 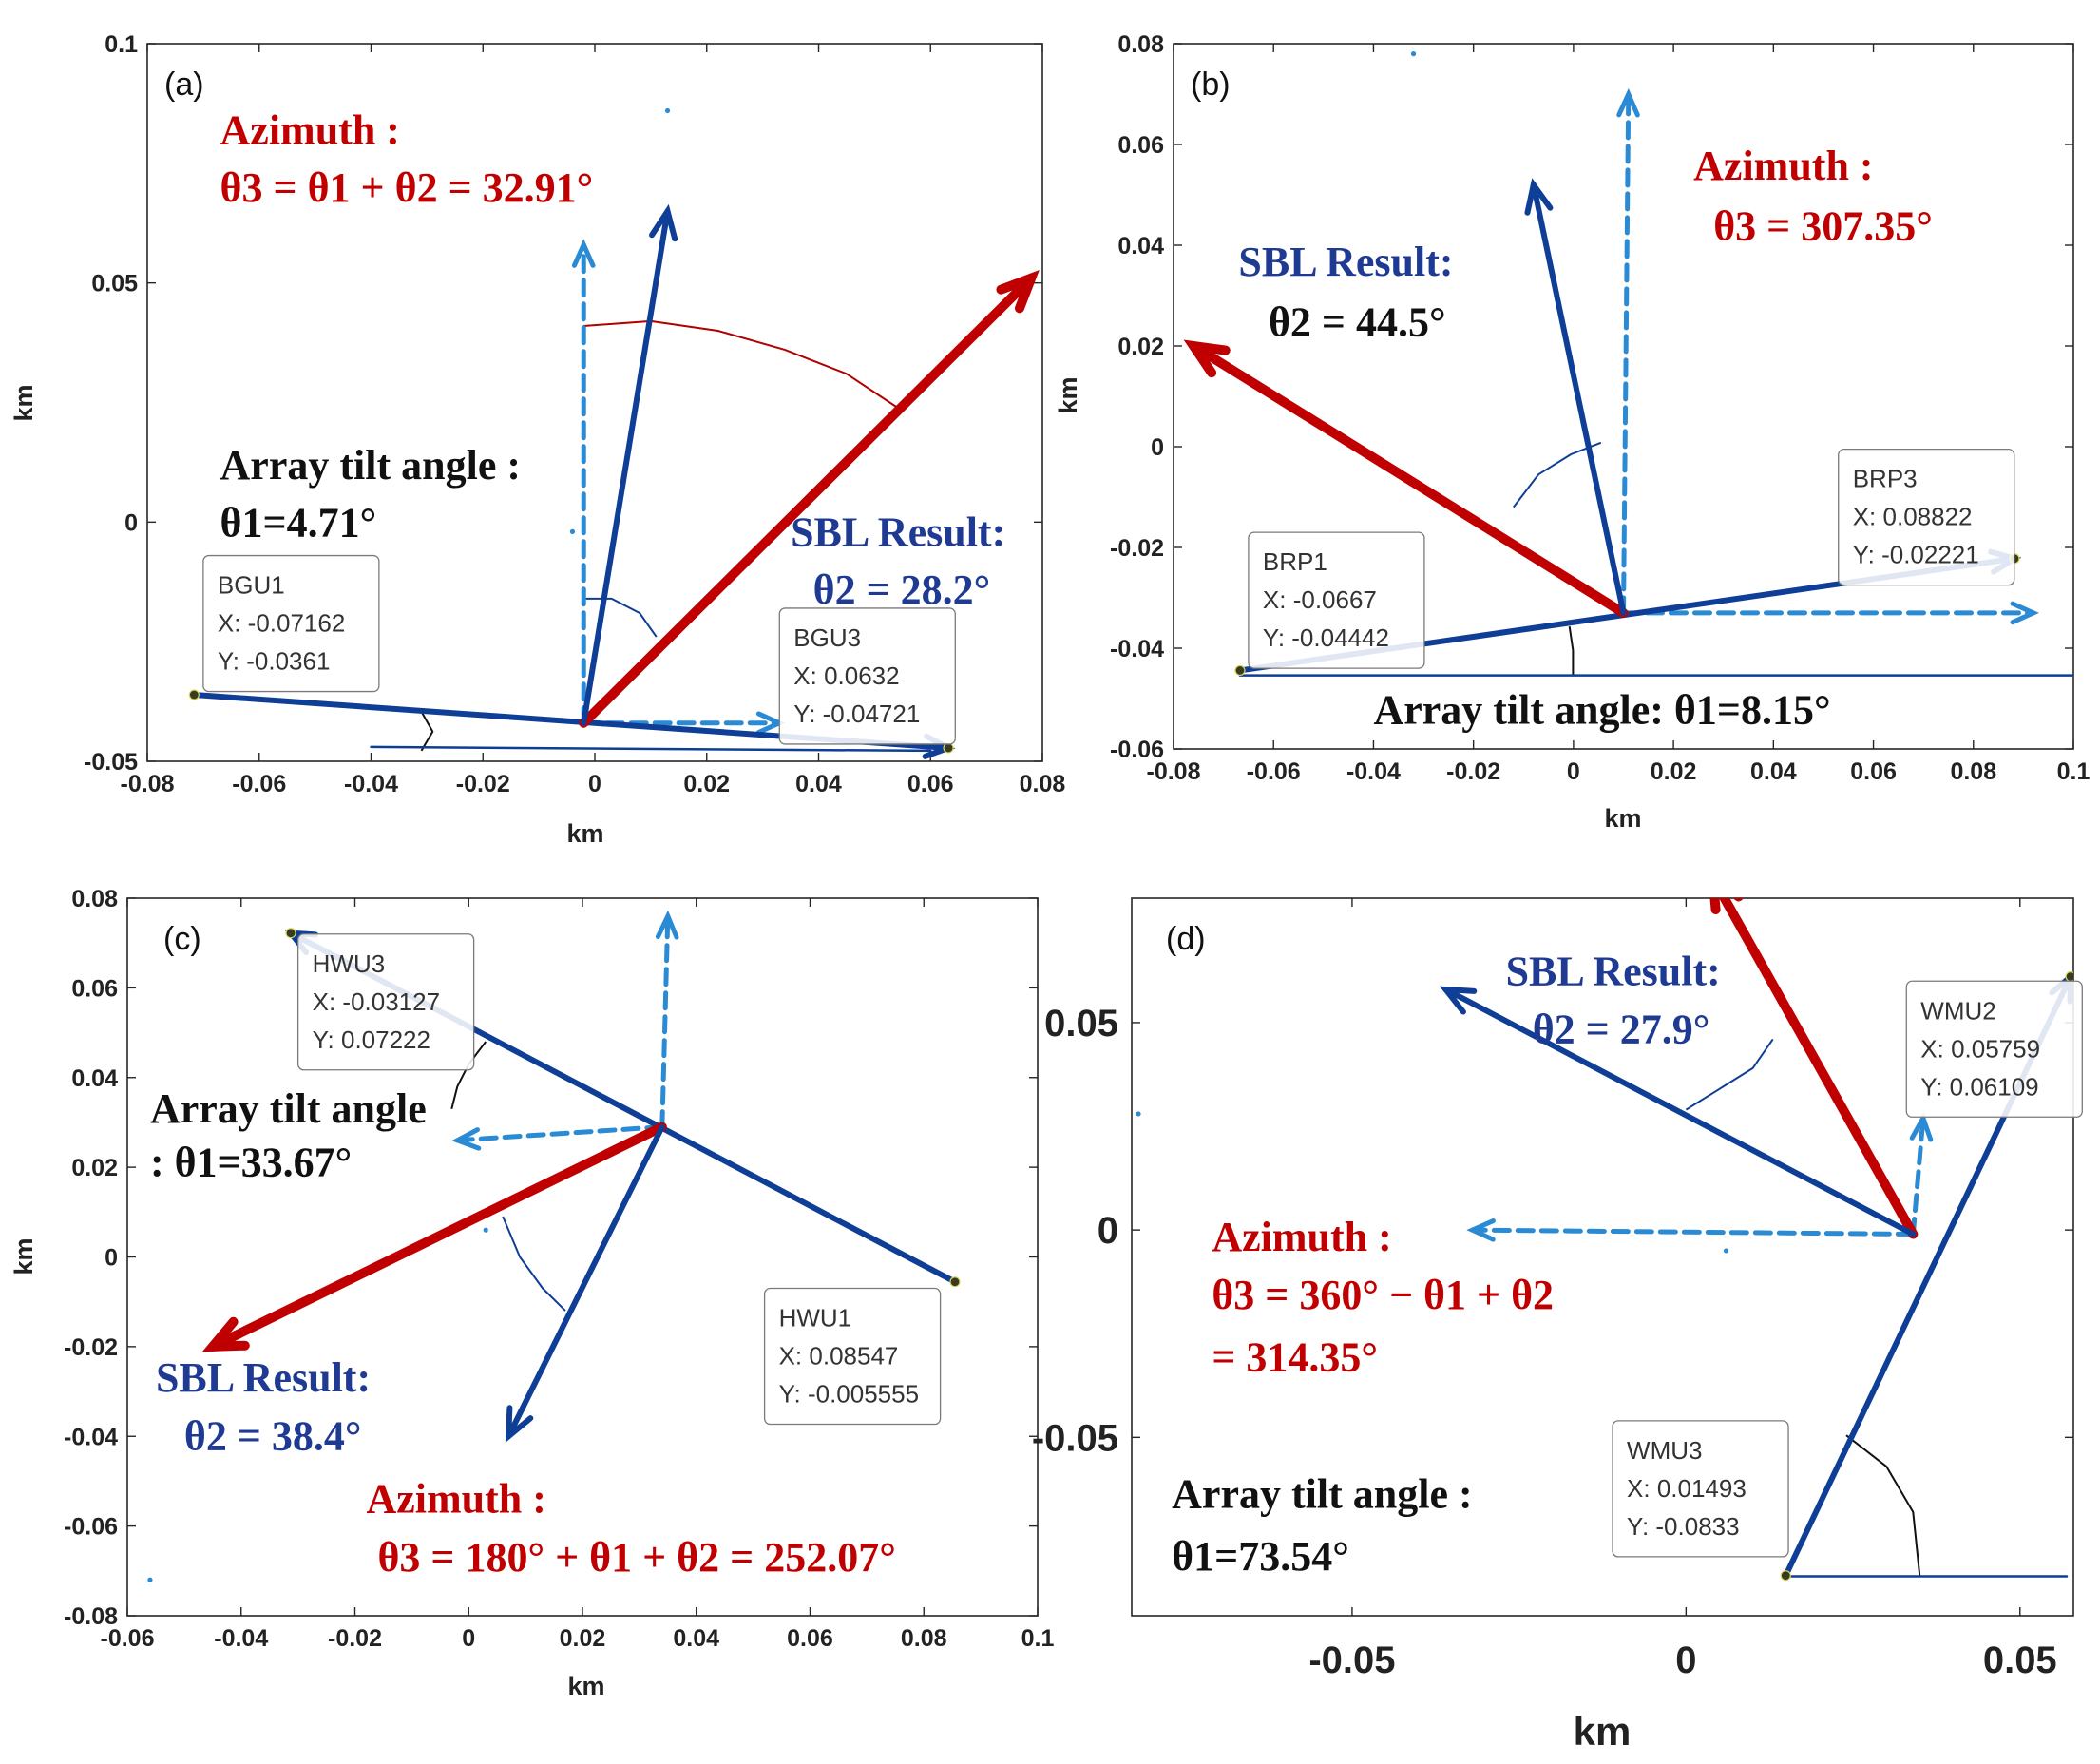 I want to click on datatip-y: Y: -0.04721, so click(x=856, y=714).